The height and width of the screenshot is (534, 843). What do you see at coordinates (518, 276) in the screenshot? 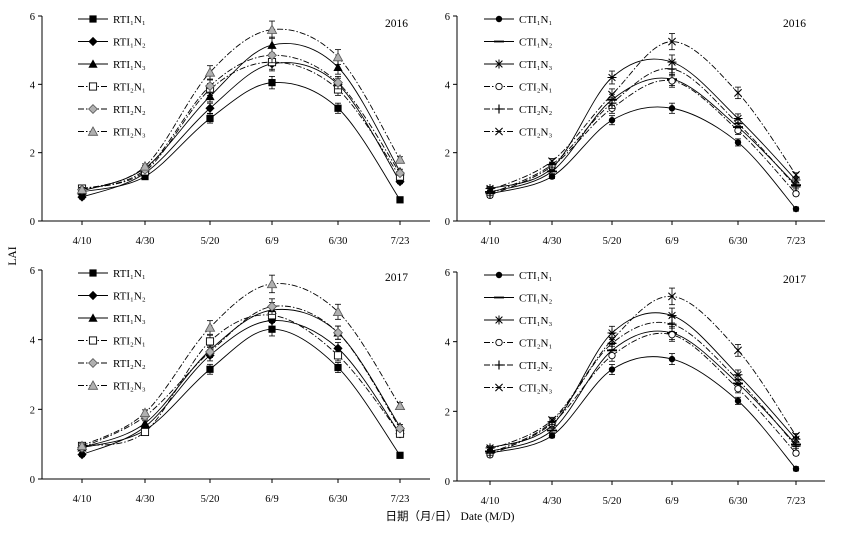
I see `legend-item: CTI₁N₁` at bounding box center [518, 276].